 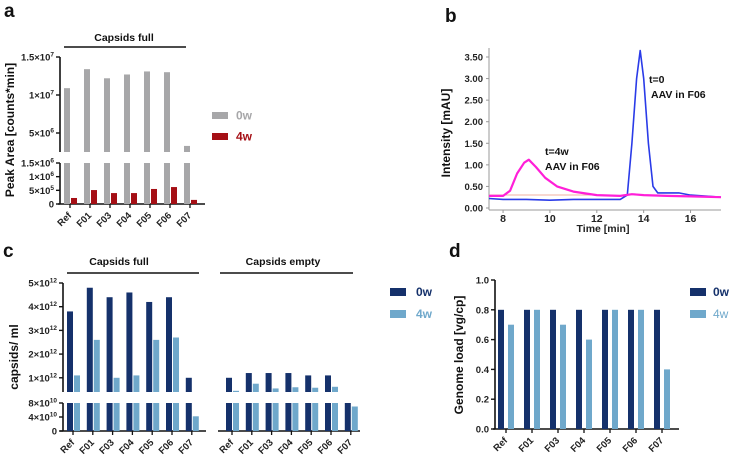 I want to click on legend-swatch-4w-a, so click(x=220, y=136).